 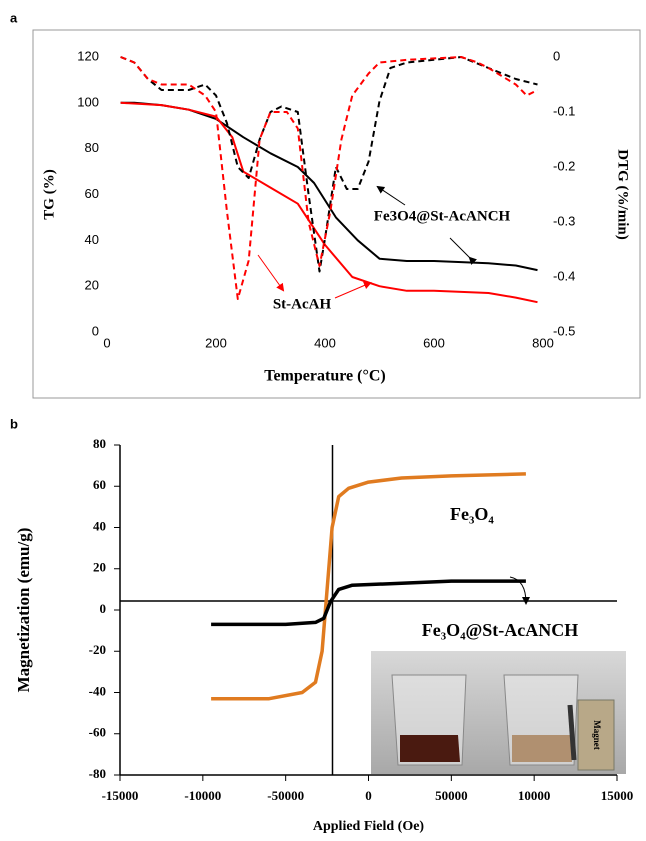 I want to click on panel-label: a, so click(x=14, y=17).